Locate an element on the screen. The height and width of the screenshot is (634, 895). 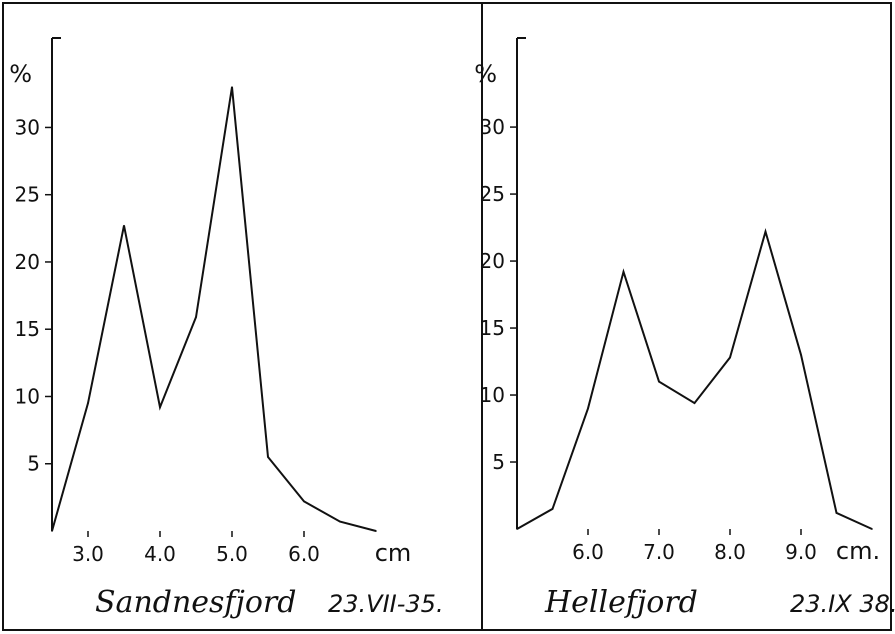
caption-date: 23.VII-35. is located at coordinates (386, 604).